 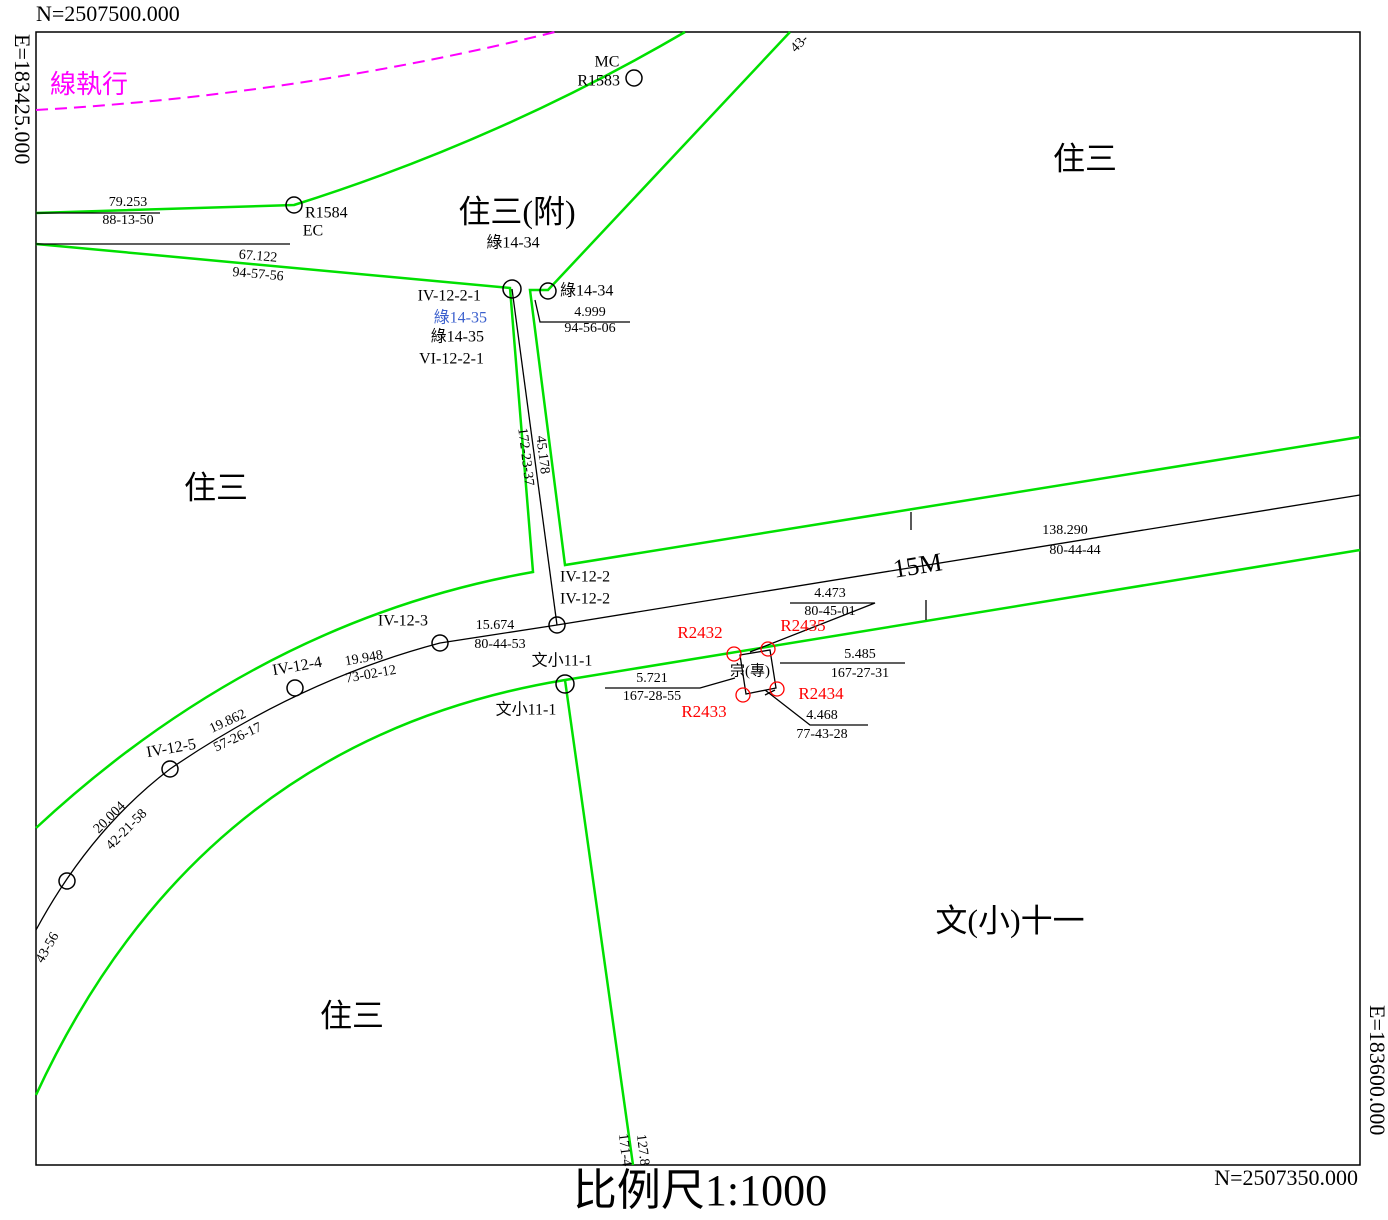 What do you see at coordinates (700, 1190) in the screenshot?
I see `scale-label: 比例尺1:1000` at bounding box center [700, 1190].